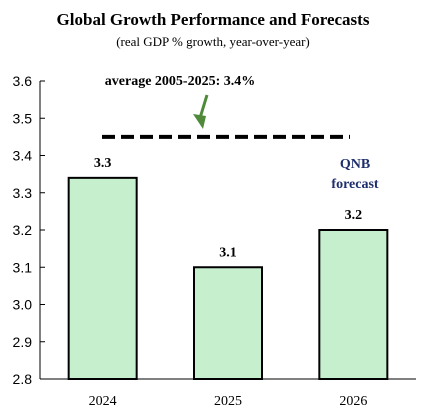 The image size is (426, 416). I want to click on y-tick-label: 3.4, so click(23, 156).